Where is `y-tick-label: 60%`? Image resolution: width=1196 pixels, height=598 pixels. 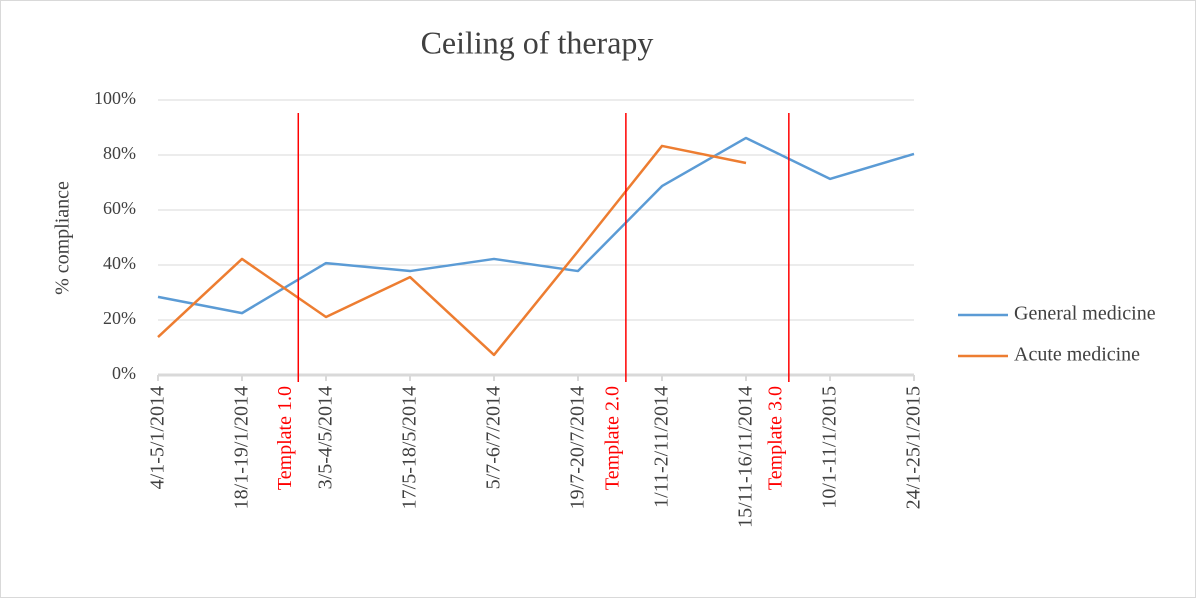
y-tick-label: 60% is located at coordinates (119, 208).